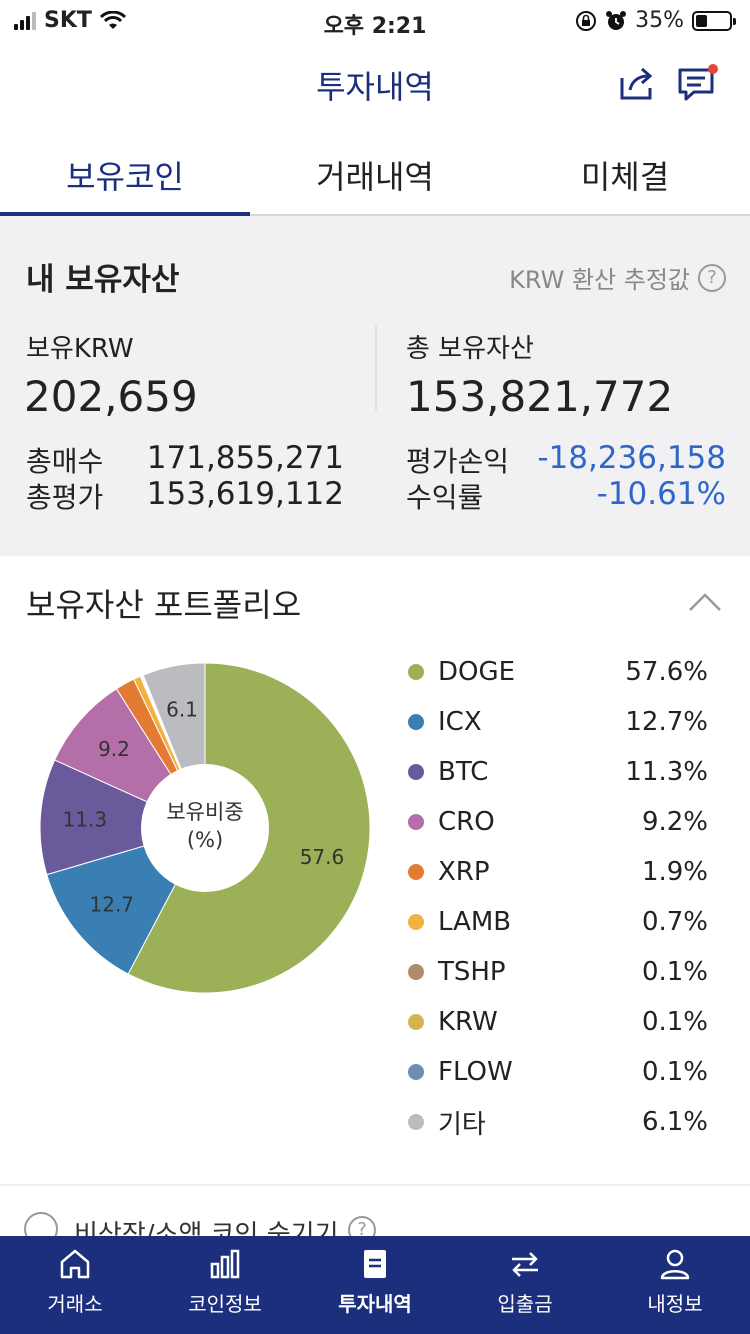 This screenshot has width=750, height=1334. Describe the element at coordinates (65, 497) in the screenshot. I see `total-eval-label: 총평가` at that location.